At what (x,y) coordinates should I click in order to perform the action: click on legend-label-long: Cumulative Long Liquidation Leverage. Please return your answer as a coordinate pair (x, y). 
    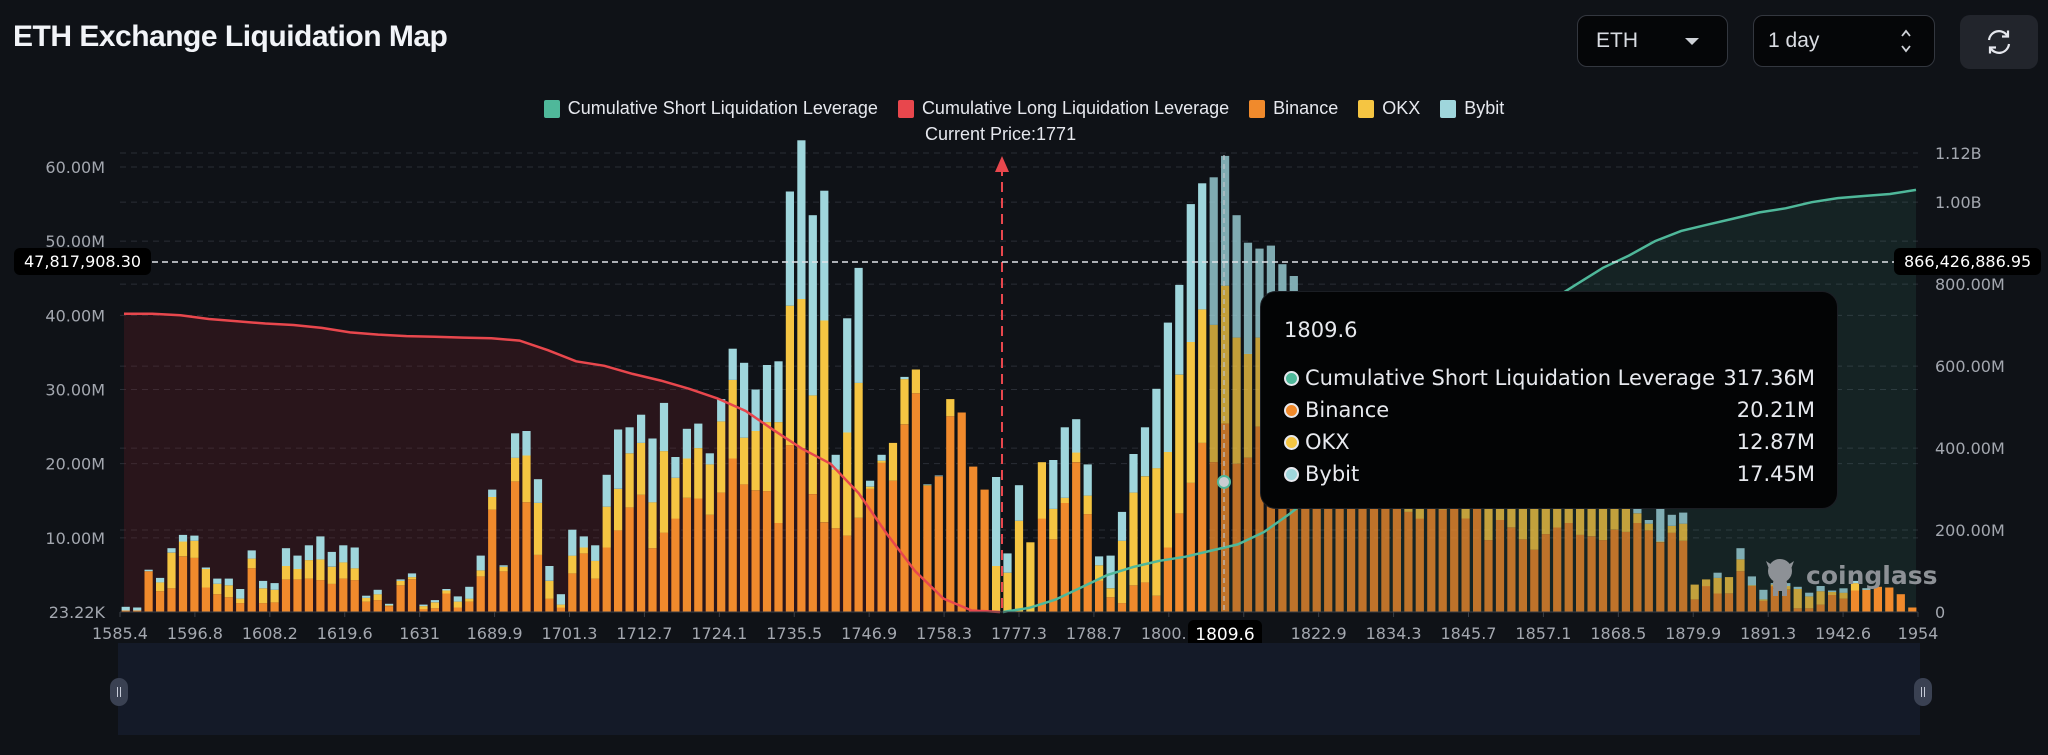
    Looking at the image, I should click on (1075, 108).